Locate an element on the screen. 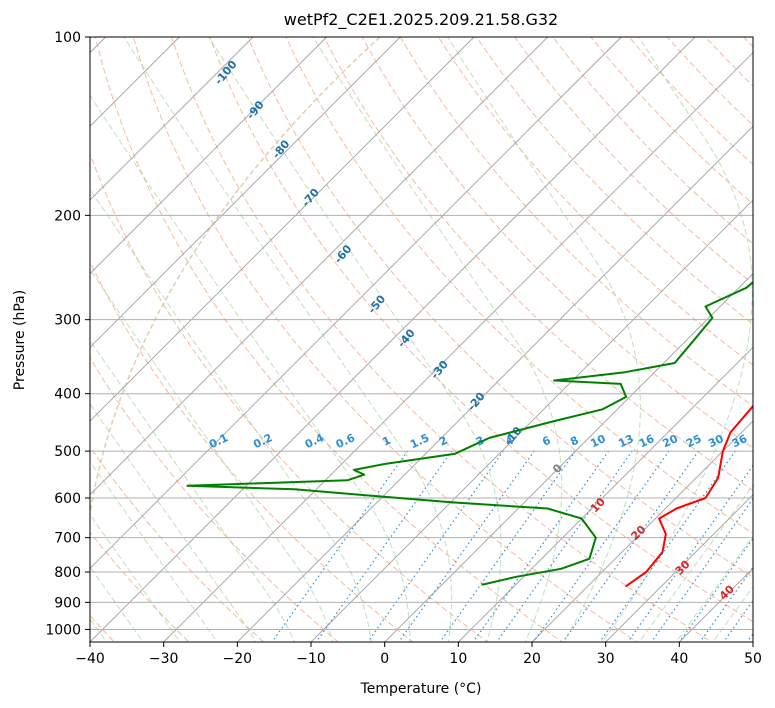 This screenshot has width=775, height=708. x-tick-label: −10 is located at coordinates (311, 659).